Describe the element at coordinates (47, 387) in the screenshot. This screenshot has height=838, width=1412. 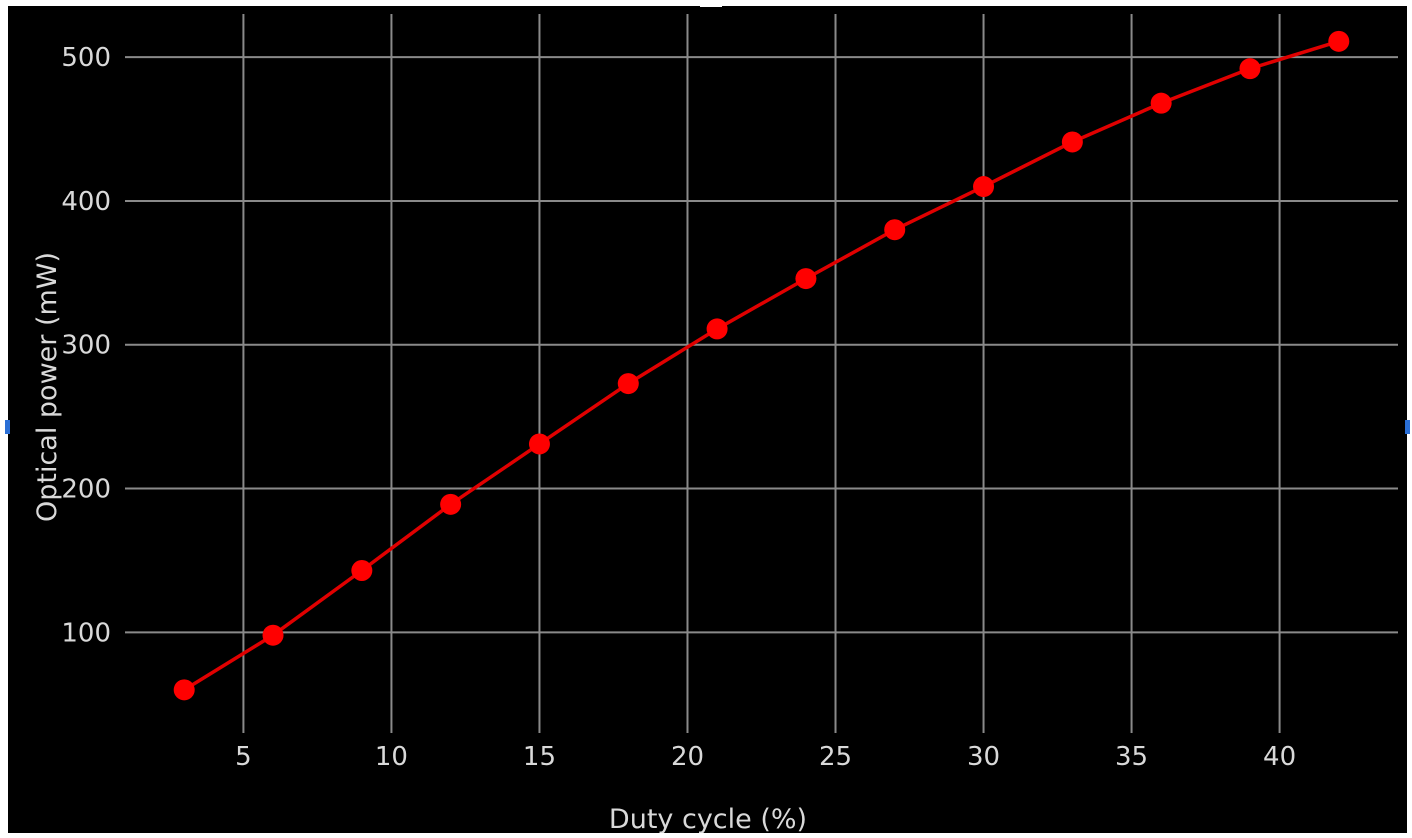
I see `y-axis-label: Optical power (mW)` at that location.